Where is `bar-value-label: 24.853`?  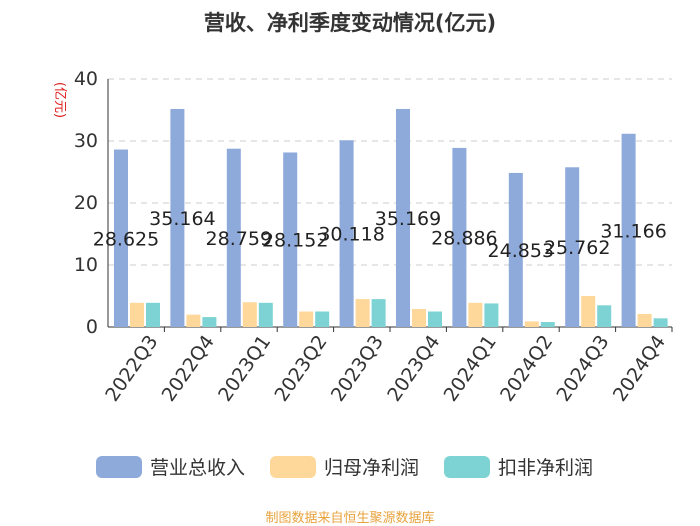
bar-value-label: 24.853 is located at coordinates (521, 251).